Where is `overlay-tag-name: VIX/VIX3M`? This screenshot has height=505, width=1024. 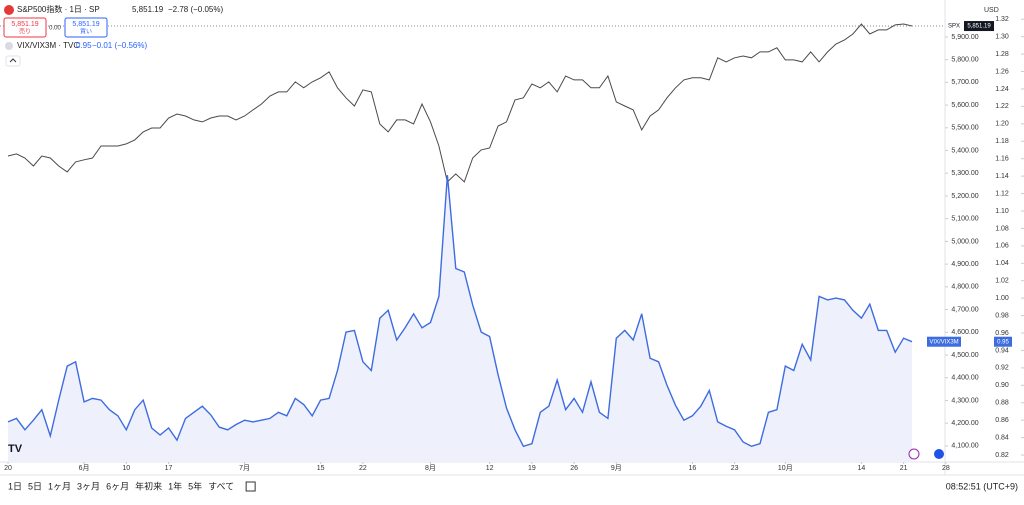 overlay-tag-name: VIX/VIX3M is located at coordinates (943, 342).